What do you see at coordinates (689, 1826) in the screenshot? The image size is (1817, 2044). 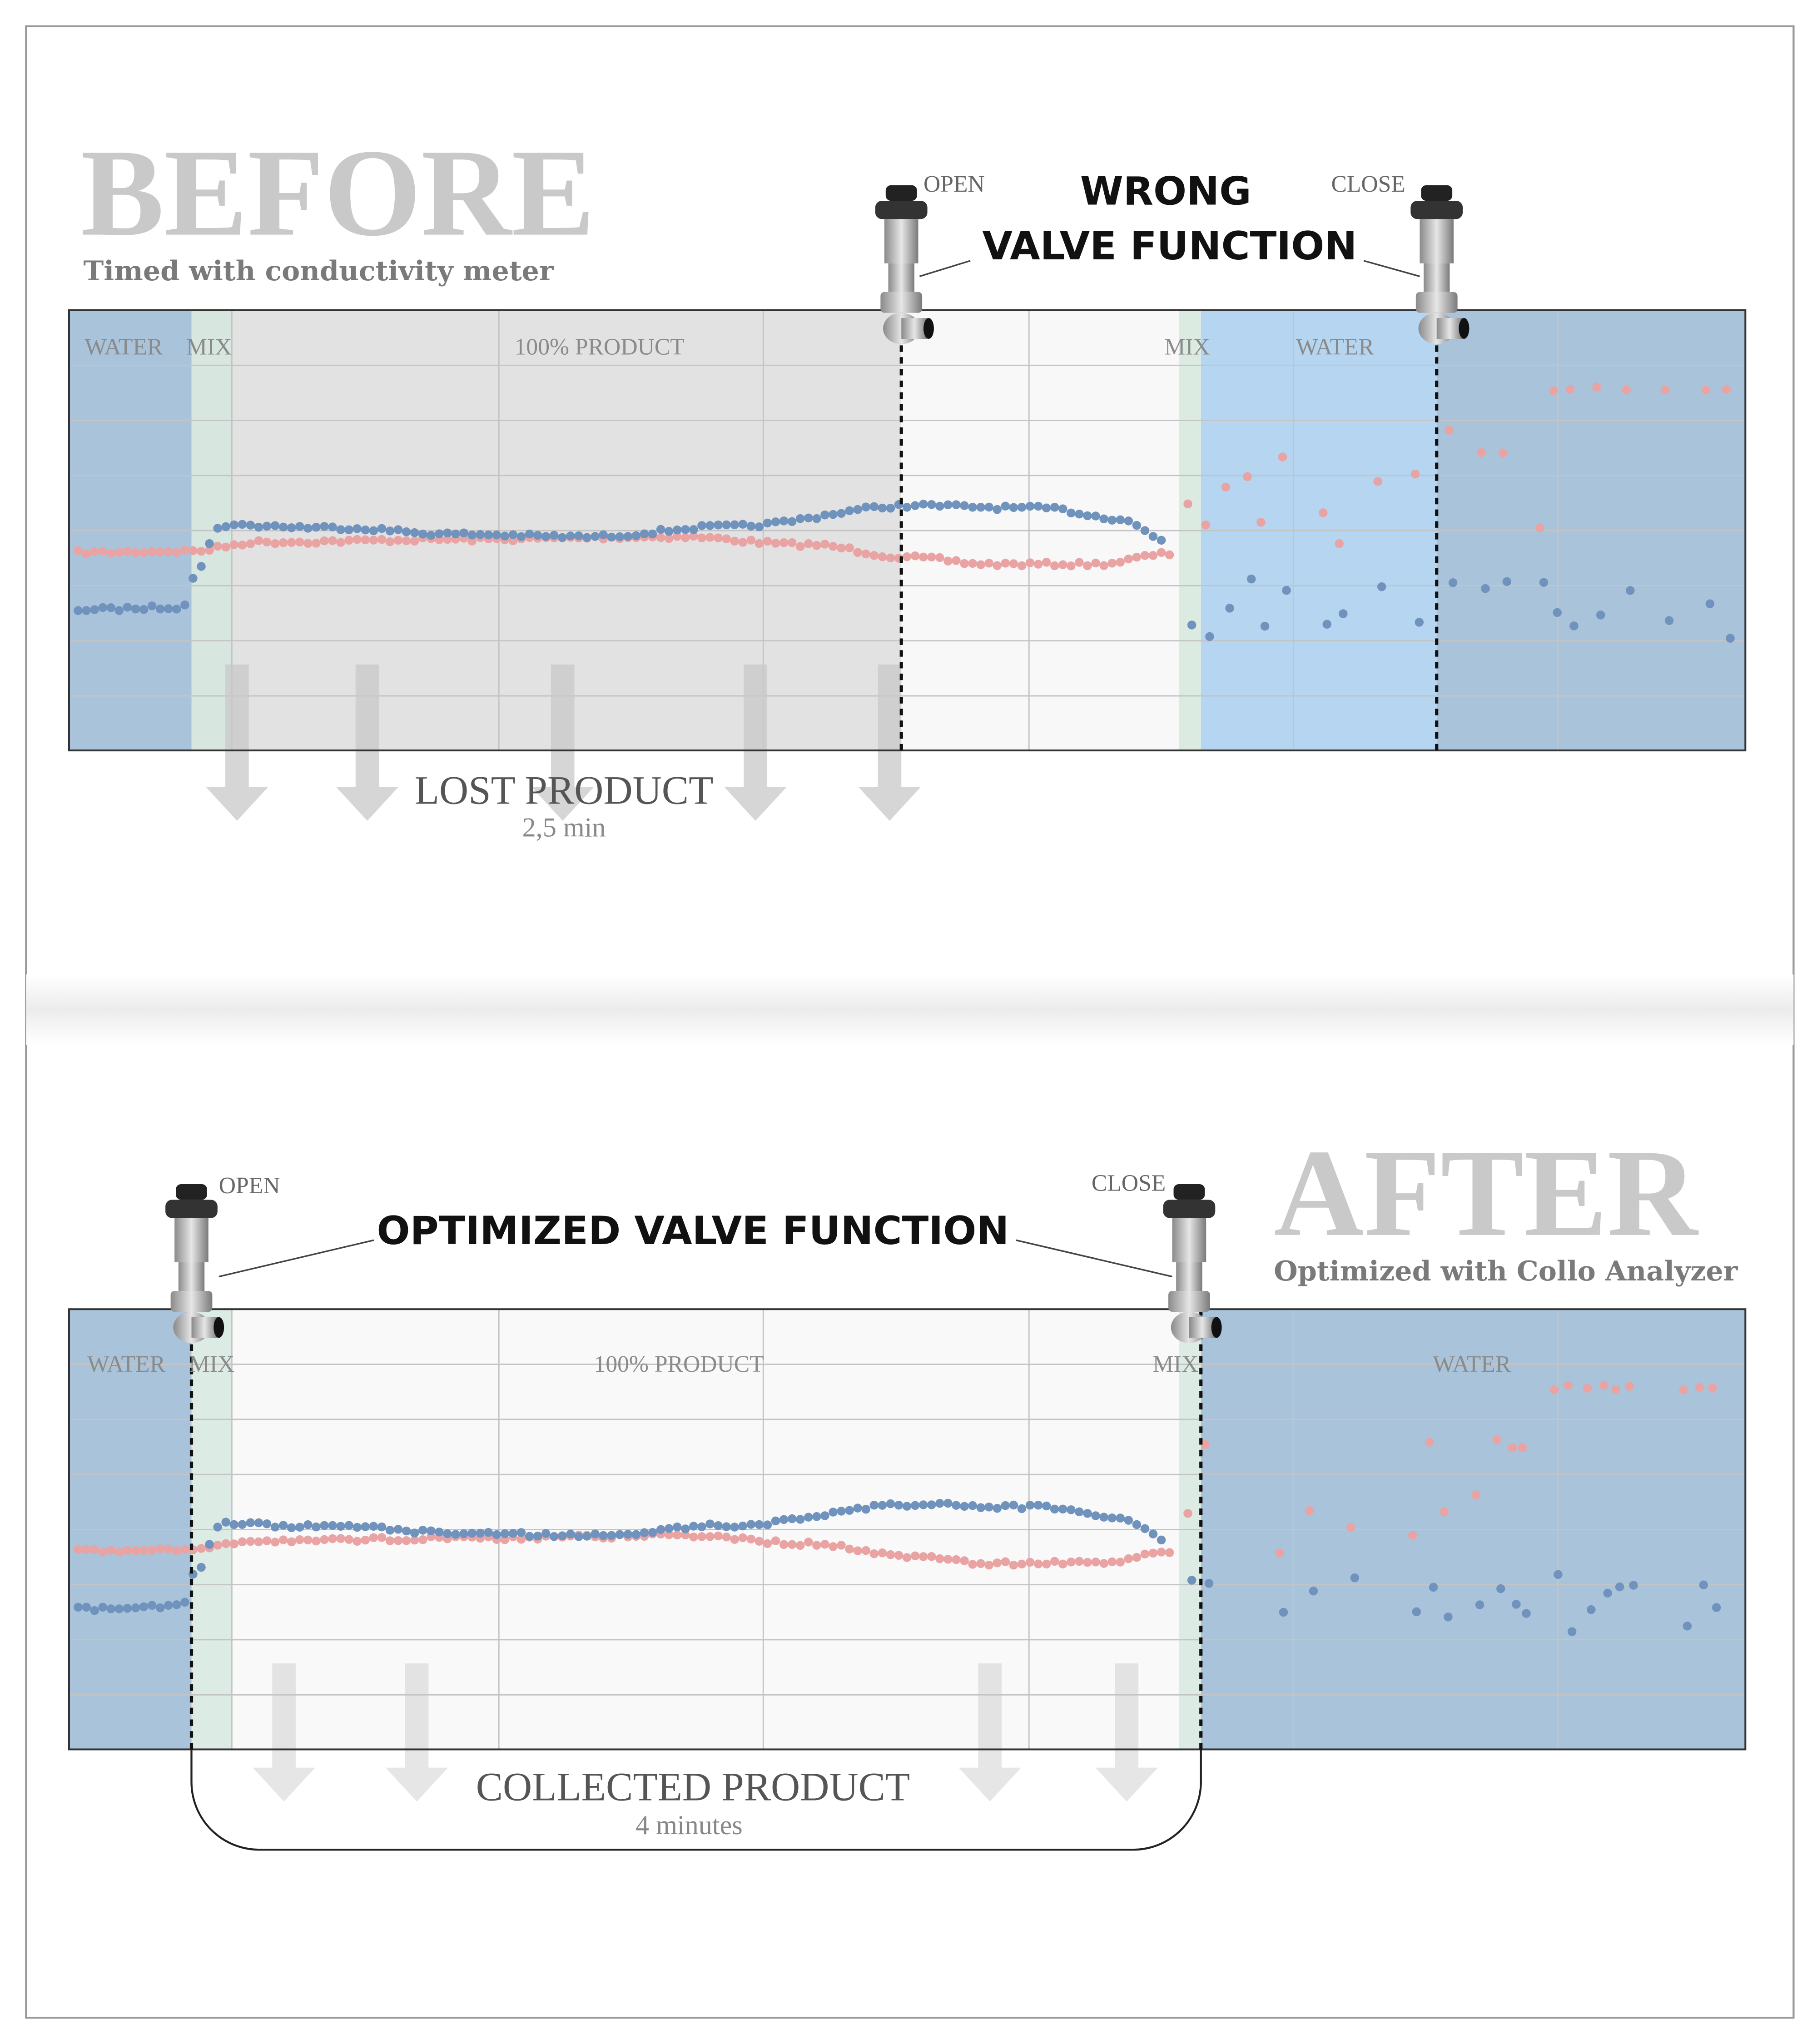 I see `duration: 4 minutes` at bounding box center [689, 1826].